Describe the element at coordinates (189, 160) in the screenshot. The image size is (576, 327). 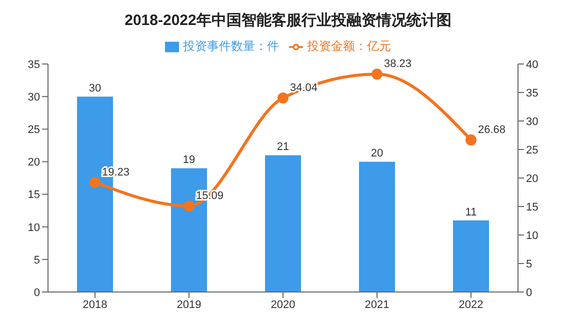
I see `data-label: 19` at that location.